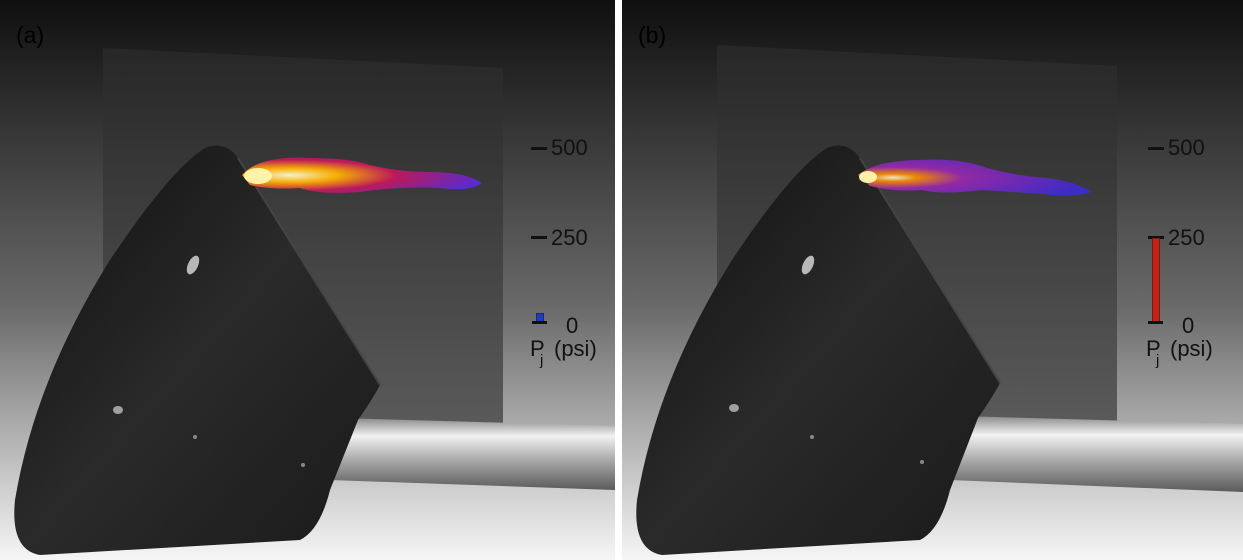  Describe the element at coordinates (30, 35) in the screenshot. I see `panel-label: (a)` at that location.